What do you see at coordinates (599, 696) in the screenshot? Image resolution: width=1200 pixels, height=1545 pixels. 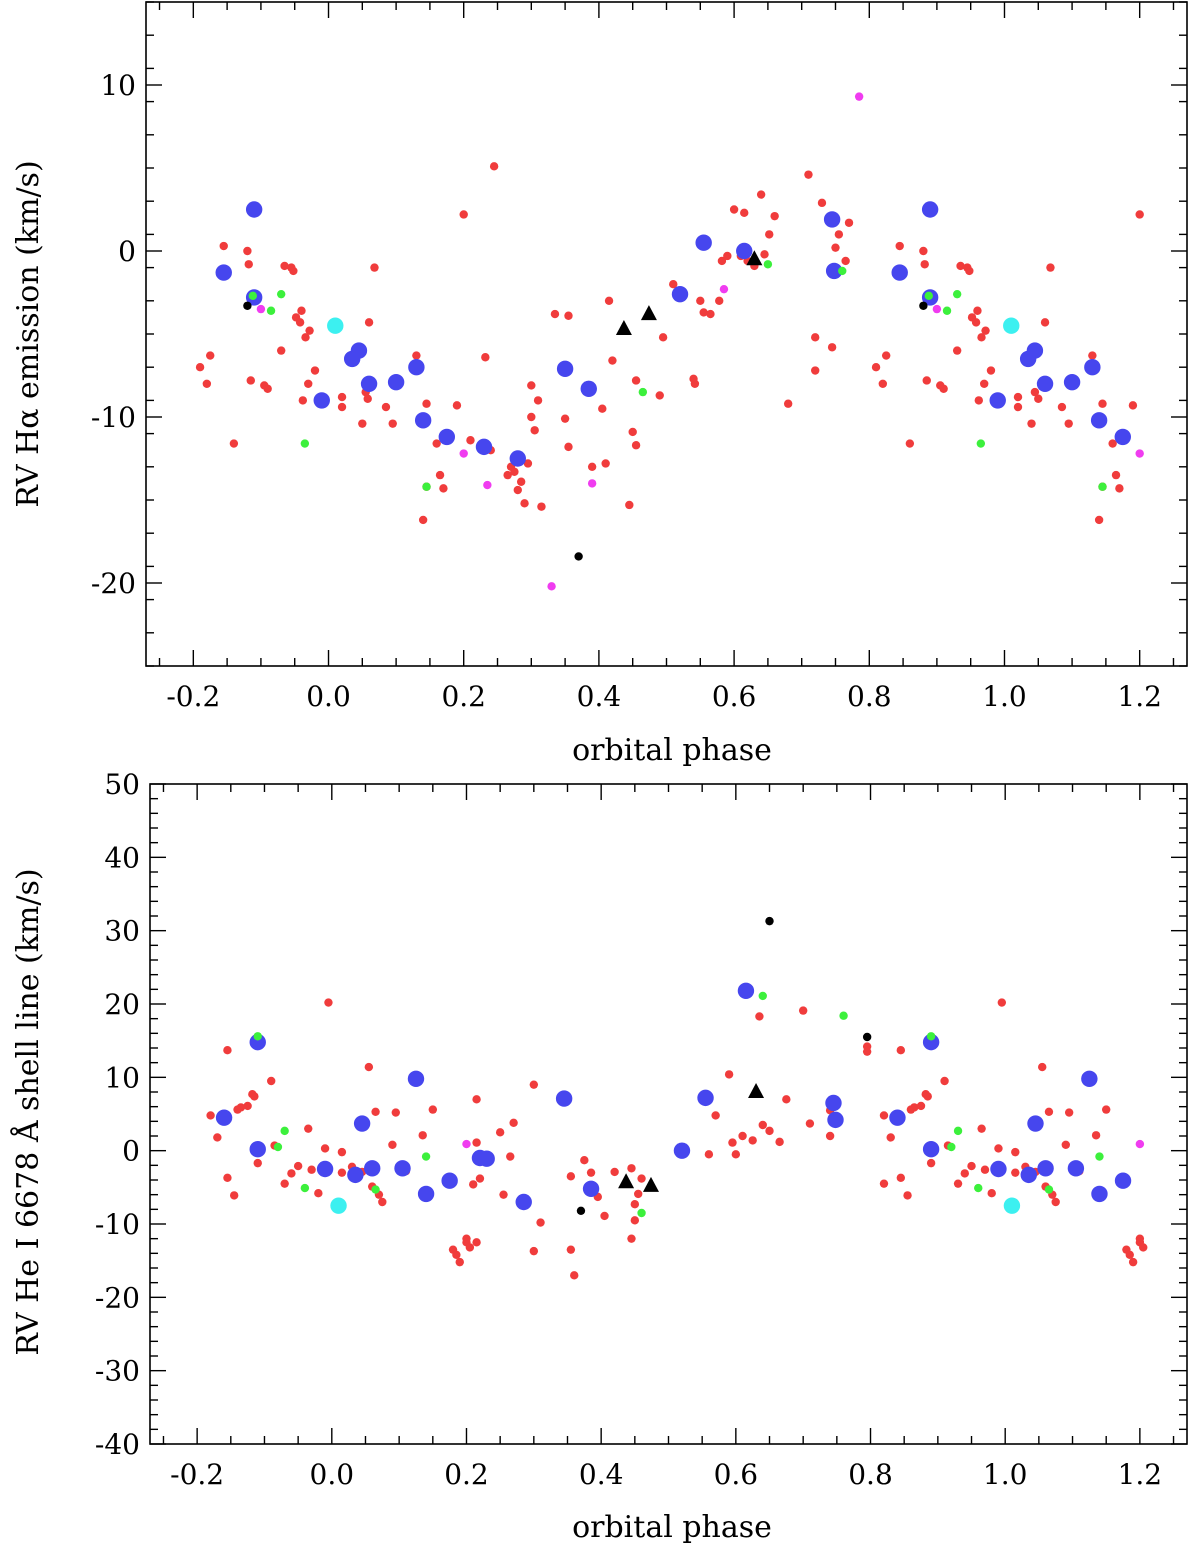 I see `top-x-tick-label: 0.4` at bounding box center [599, 696].